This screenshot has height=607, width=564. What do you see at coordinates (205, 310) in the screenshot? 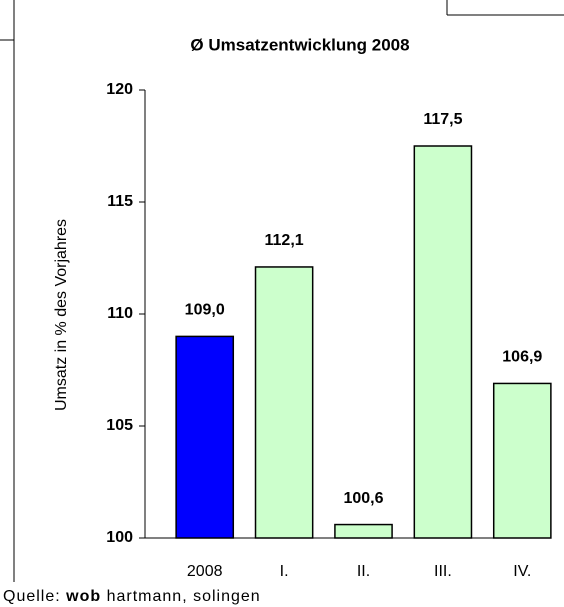
I see `value-label: 109,0` at bounding box center [205, 310].